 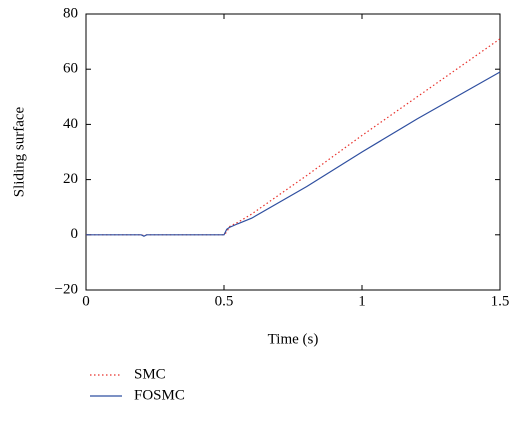 What do you see at coordinates (362, 301) in the screenshot?
I see `x-tick-label: 1` at bounding box center [362, 301].